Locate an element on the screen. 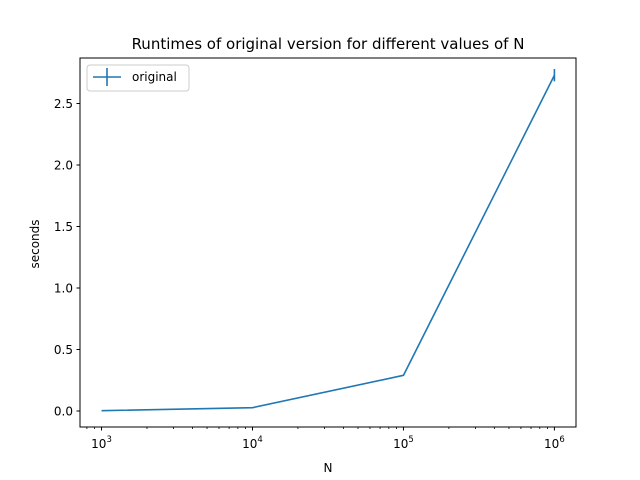  x-axis-label: N is located at coordinates (328, 468).